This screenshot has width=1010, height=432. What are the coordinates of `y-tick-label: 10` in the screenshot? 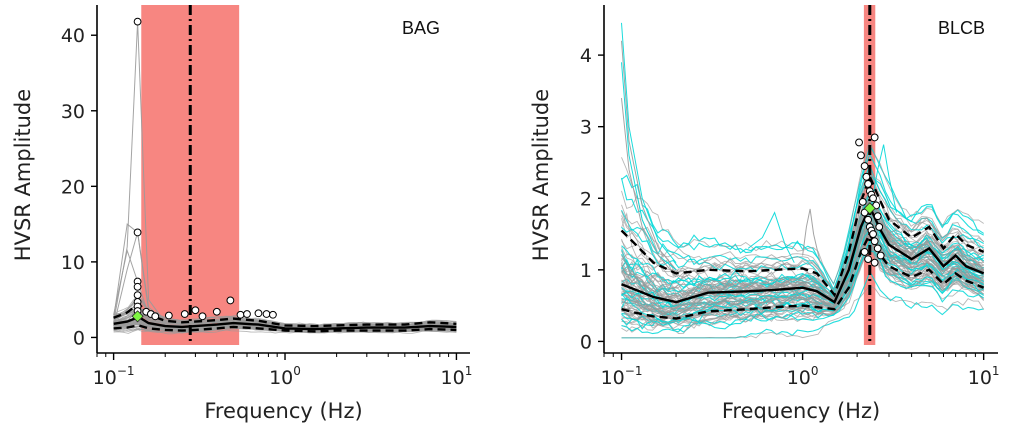 It's located at (73, 263).